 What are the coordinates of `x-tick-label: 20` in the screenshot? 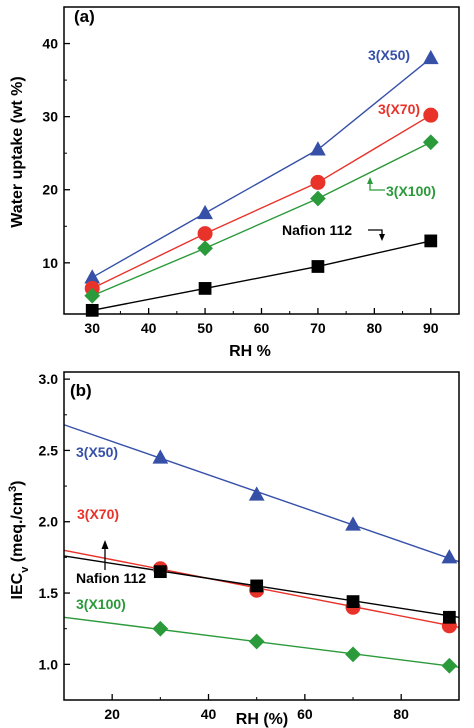 It's located at (112, 714).